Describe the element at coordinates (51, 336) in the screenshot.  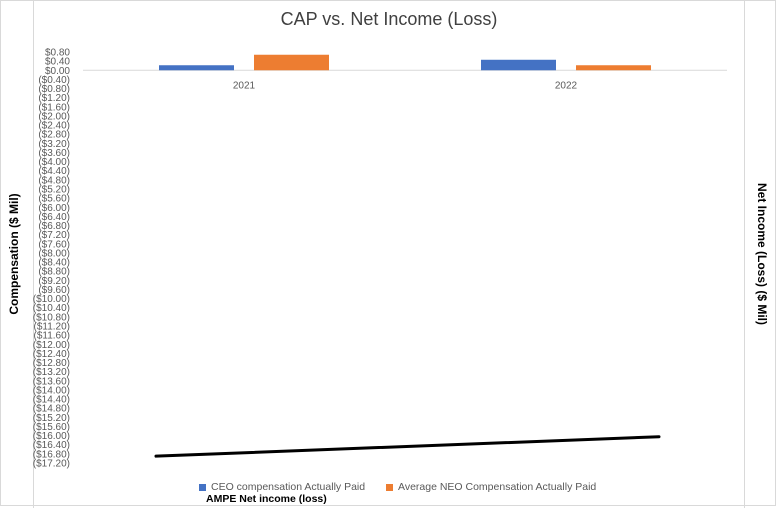
I see `y-tick-label: ($11.60)` at that location.